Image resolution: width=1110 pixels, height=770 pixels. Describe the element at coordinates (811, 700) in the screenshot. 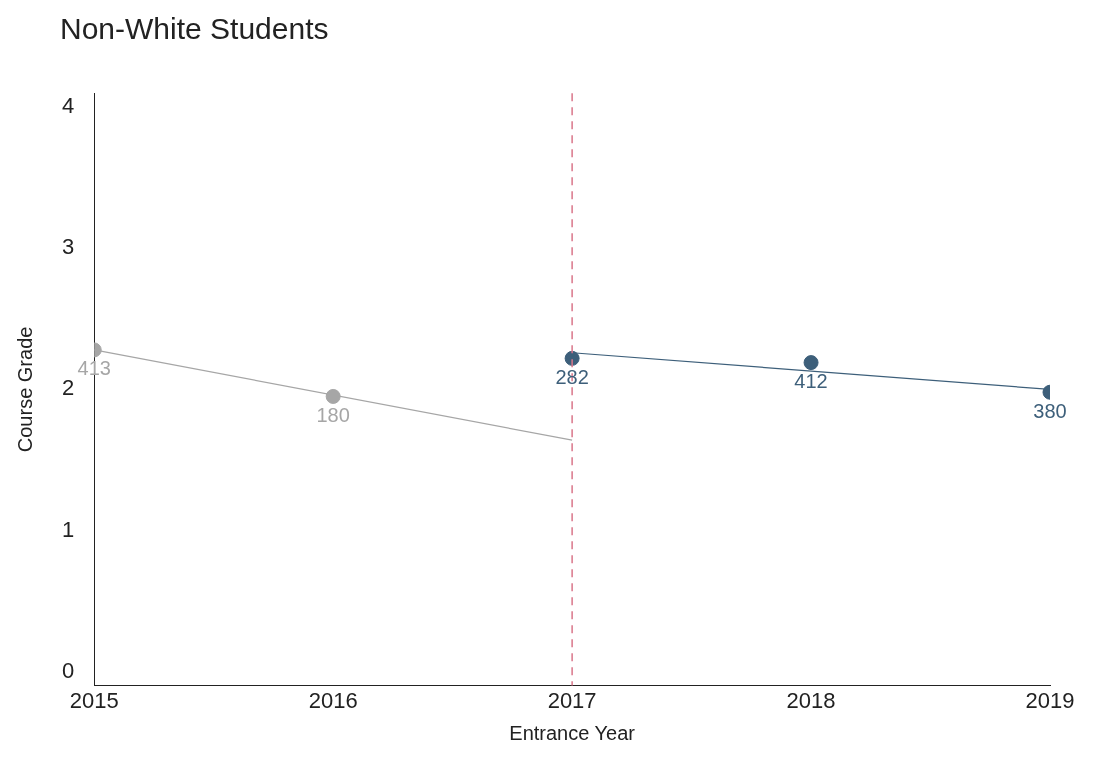

I see `x-tick-label: 2018` at that location.